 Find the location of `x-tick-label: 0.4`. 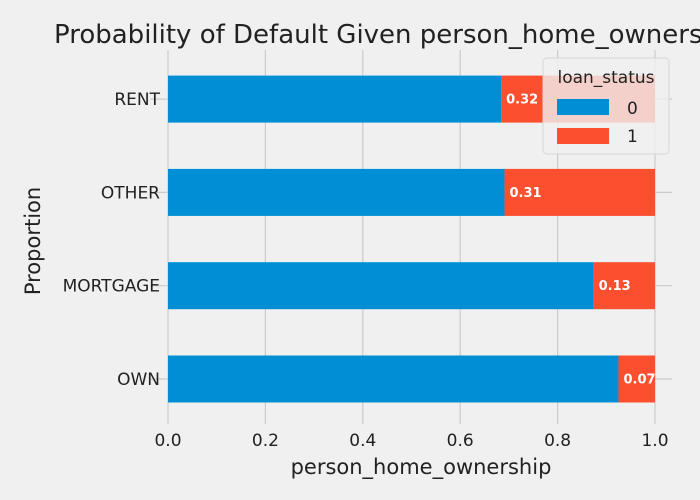

x-tick-label: 0.4 is located at coordinates (362, 441).